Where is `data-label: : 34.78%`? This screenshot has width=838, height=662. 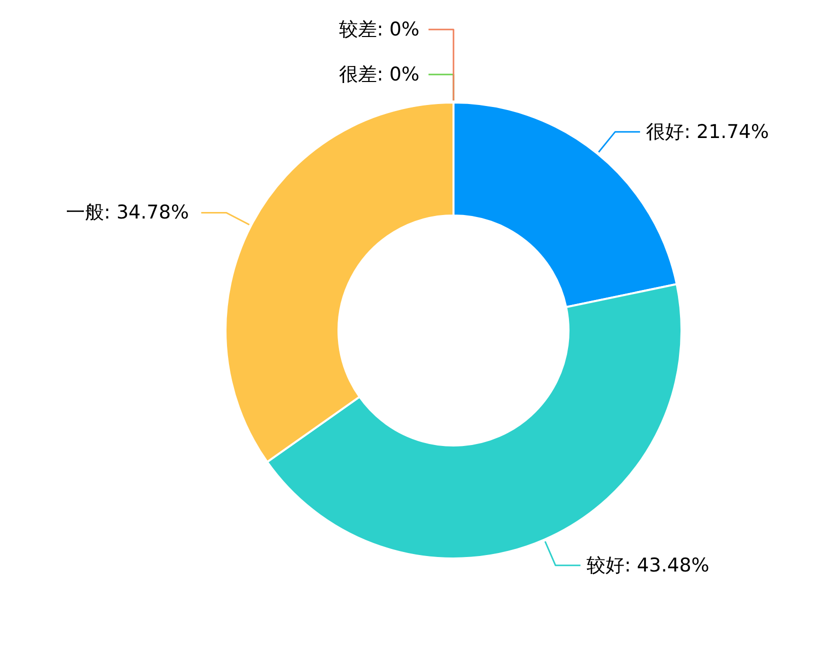
data-label: : 34.78% is located at coordinates (146, 213).